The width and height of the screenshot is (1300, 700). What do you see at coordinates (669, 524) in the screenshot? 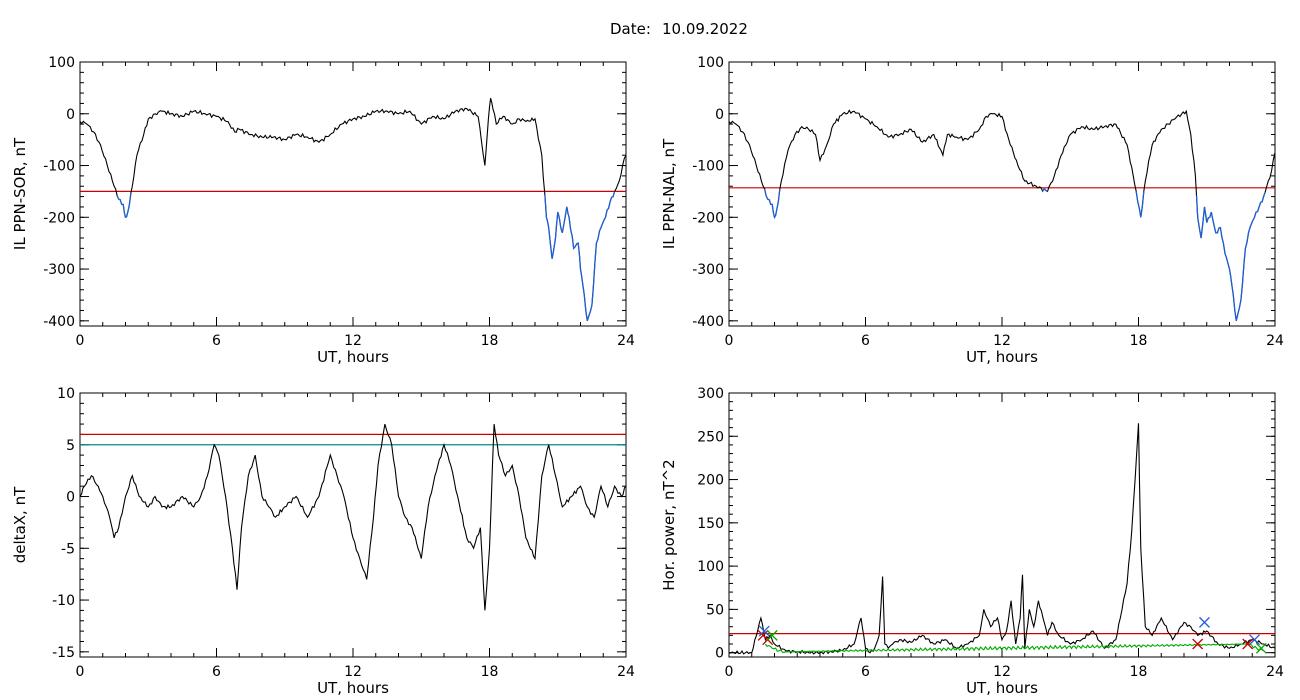
I see `y-axis-label: Hor. power, nT^2` at bounding box center [669, 524].